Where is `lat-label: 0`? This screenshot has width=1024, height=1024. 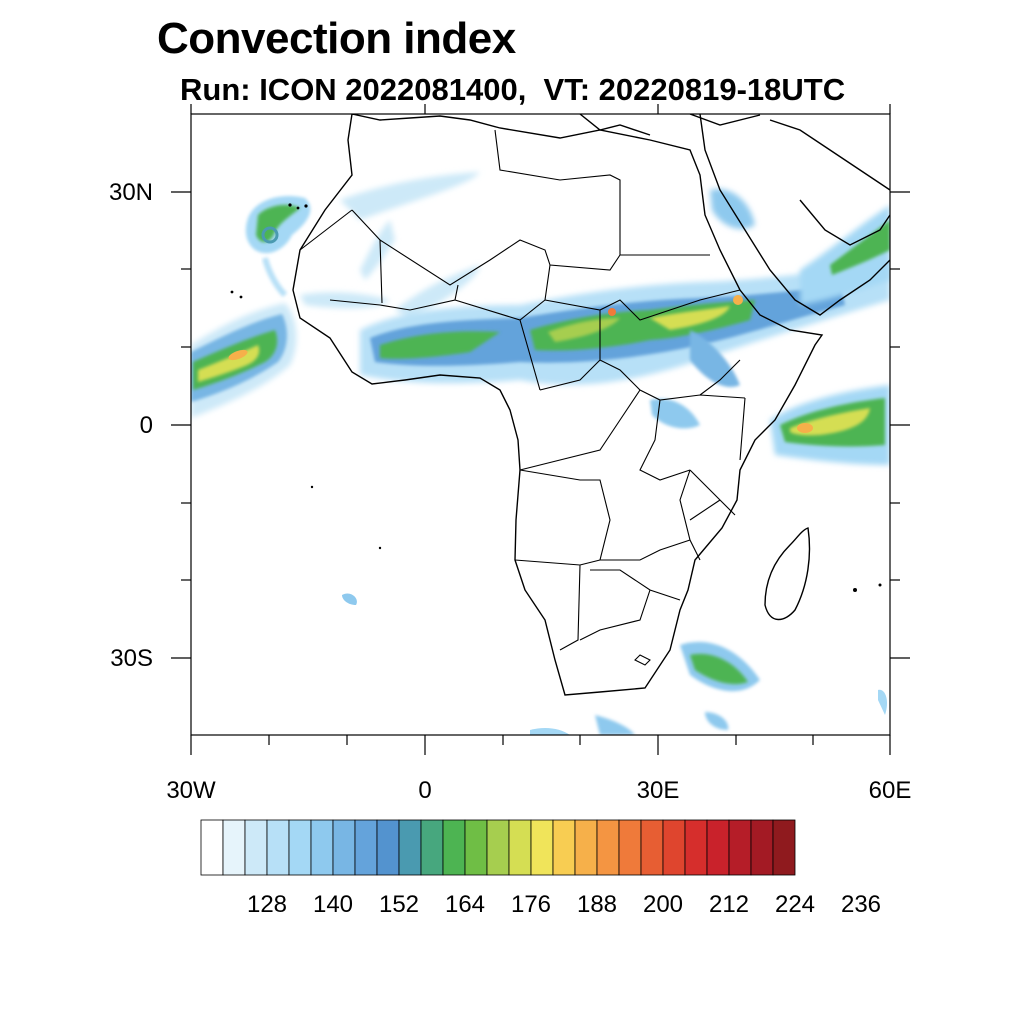
lat-label: 0 is located at coordinates (146, 425).